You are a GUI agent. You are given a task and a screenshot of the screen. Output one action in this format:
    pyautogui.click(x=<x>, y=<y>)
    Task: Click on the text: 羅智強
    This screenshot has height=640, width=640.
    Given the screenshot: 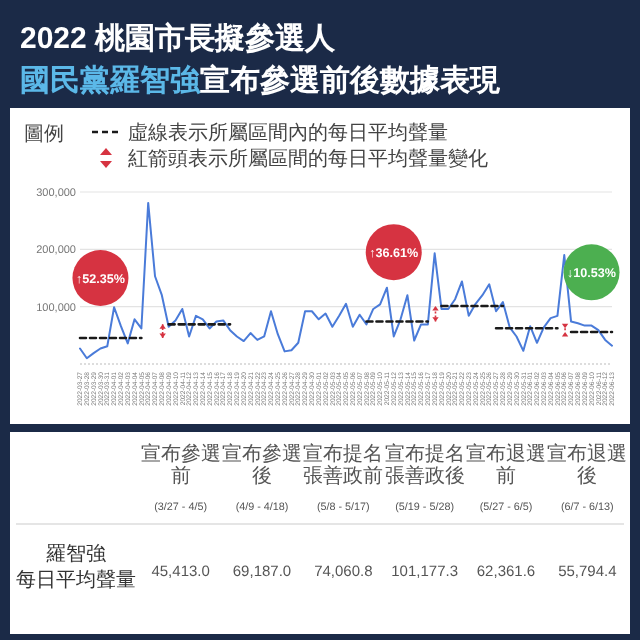 What is the action you would take?
    pyautogui.click(x=76, y=554)
    